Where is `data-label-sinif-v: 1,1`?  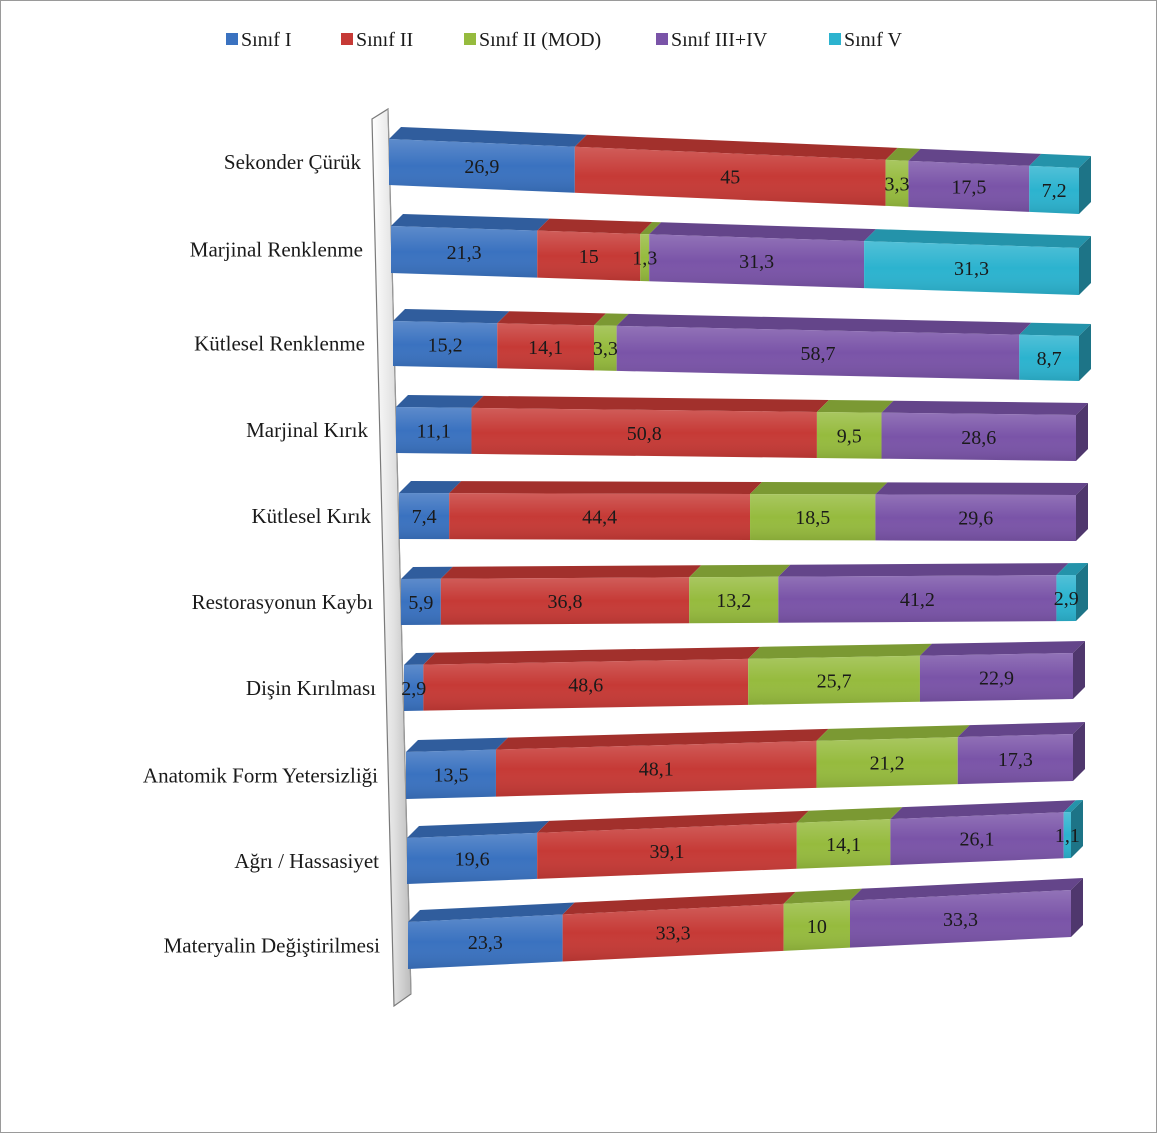
data-label-sinif-v: 1,1 is located at coordinates (1067, 836).